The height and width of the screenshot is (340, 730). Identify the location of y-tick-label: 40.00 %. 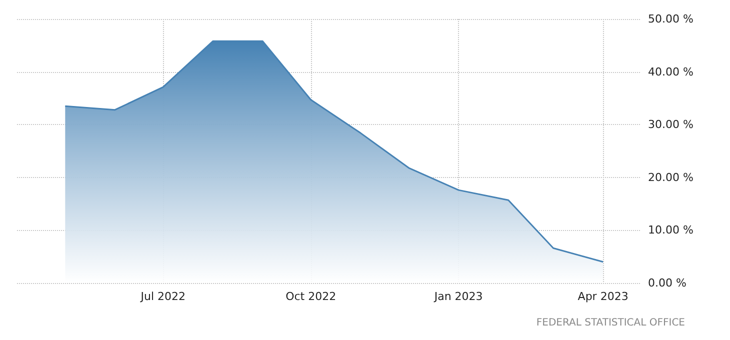
(671, 71).